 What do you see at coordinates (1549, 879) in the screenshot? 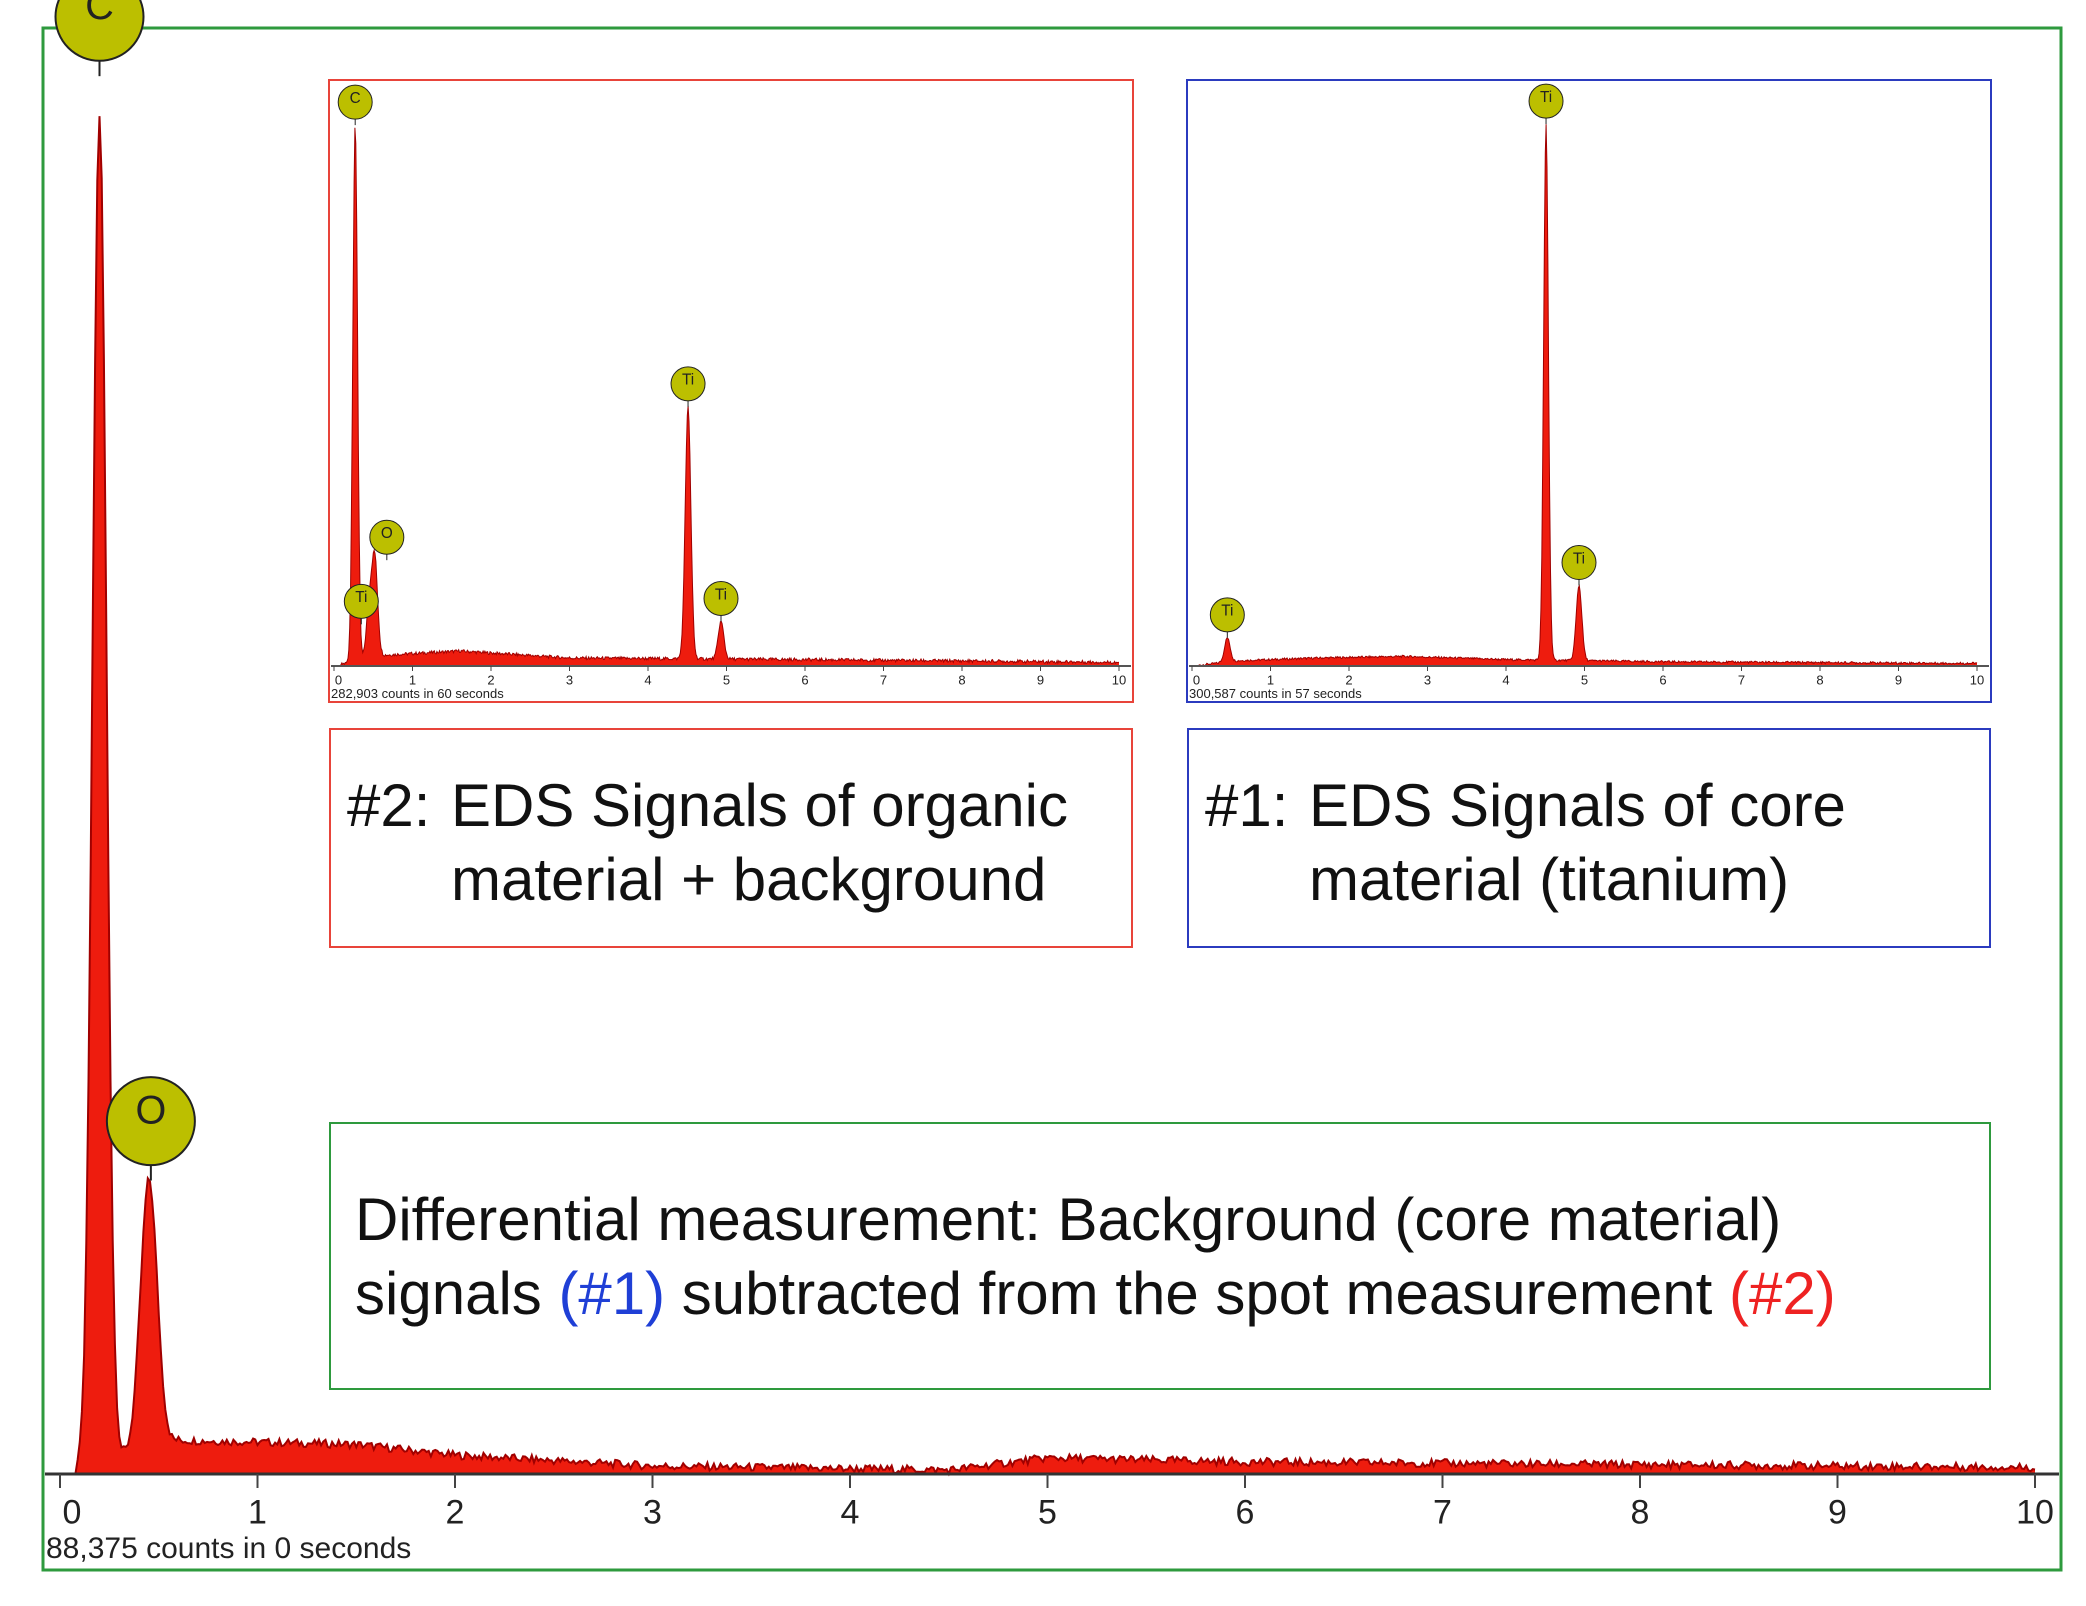
I see `core-caption-line2: material (titanium)` at bounding box center [1549, 879].